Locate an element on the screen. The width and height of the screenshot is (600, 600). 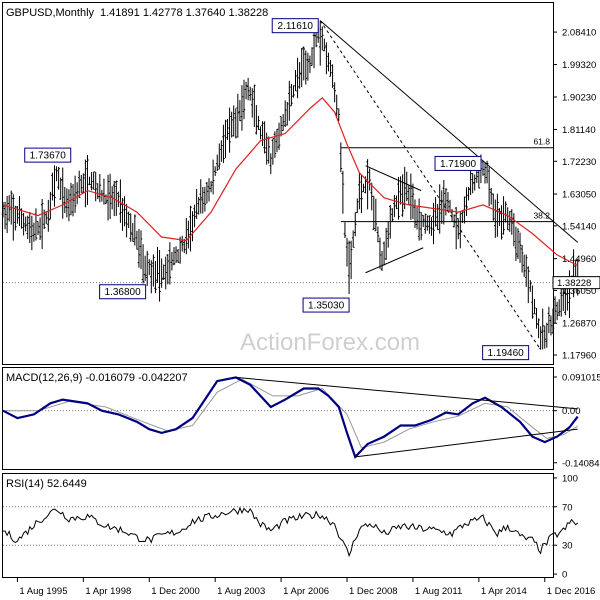
watermark: ActionForex.com is located at coordinates (330, 342).